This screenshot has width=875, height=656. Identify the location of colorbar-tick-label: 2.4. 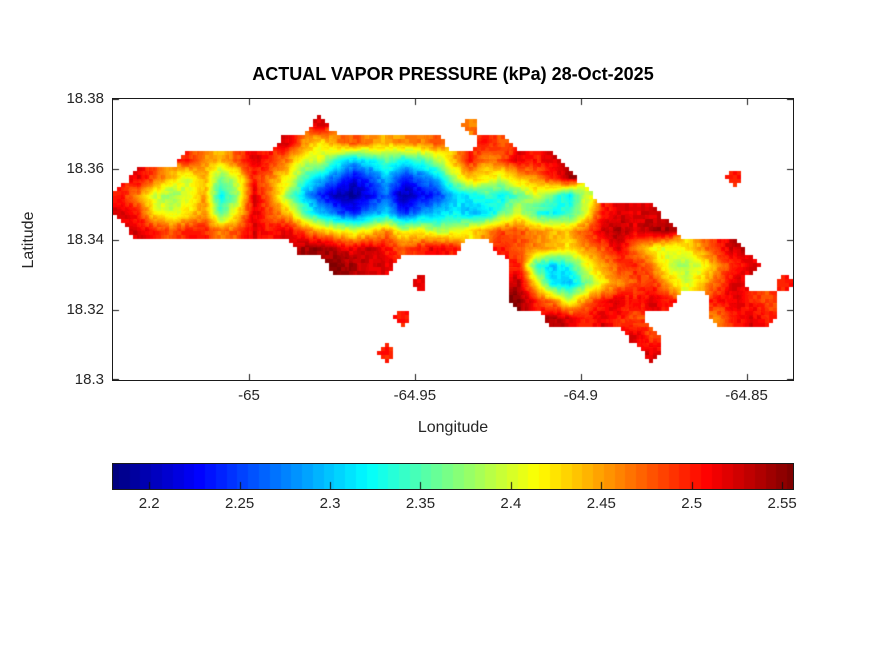
(511, 503).